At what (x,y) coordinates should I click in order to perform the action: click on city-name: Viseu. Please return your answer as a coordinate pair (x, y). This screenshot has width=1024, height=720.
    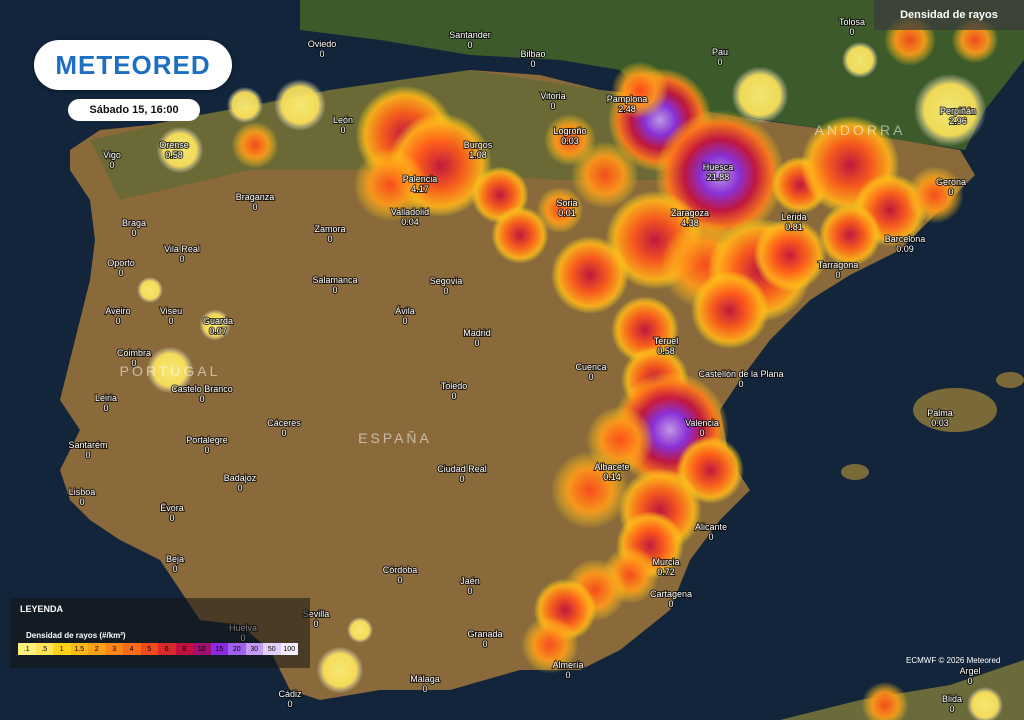
    Looking at the image, I should click on (171, 311).